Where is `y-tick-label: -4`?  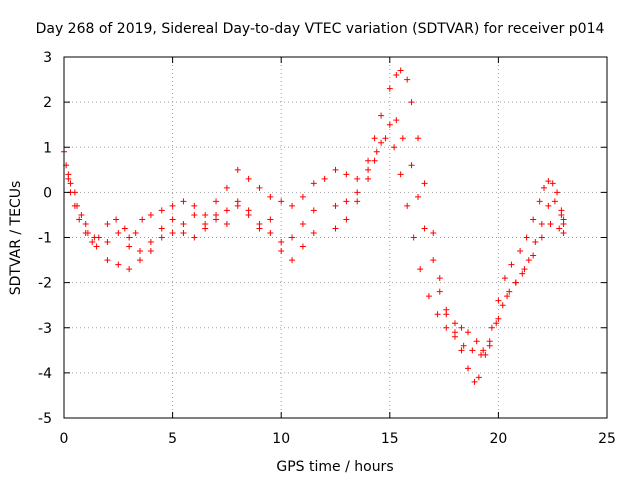 y-tick-label: -4 is located at coordinates (45, 374).